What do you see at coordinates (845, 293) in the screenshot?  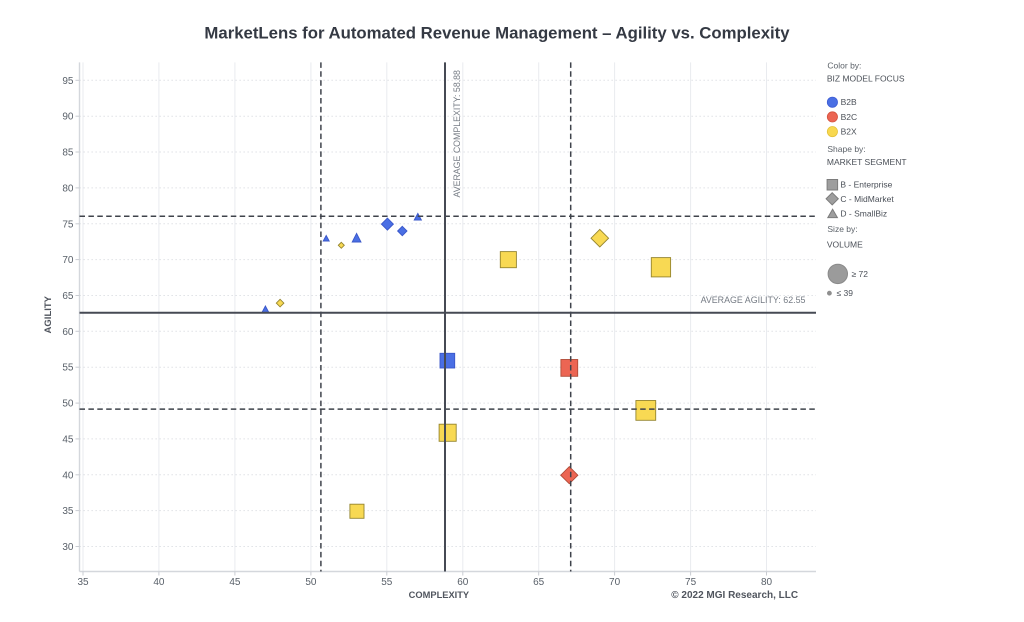 I see `svg-text: ≤ 39` at bounding box center [845, 293].